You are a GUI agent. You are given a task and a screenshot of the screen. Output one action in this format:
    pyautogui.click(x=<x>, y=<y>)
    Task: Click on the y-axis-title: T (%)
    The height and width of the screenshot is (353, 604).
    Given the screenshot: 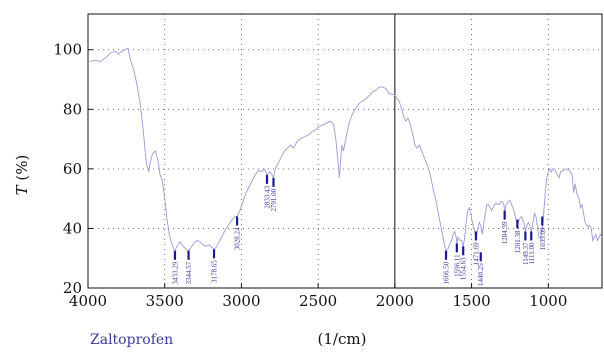 What is the action you would take?
    pyautogui.click(x=22, y=175)
    